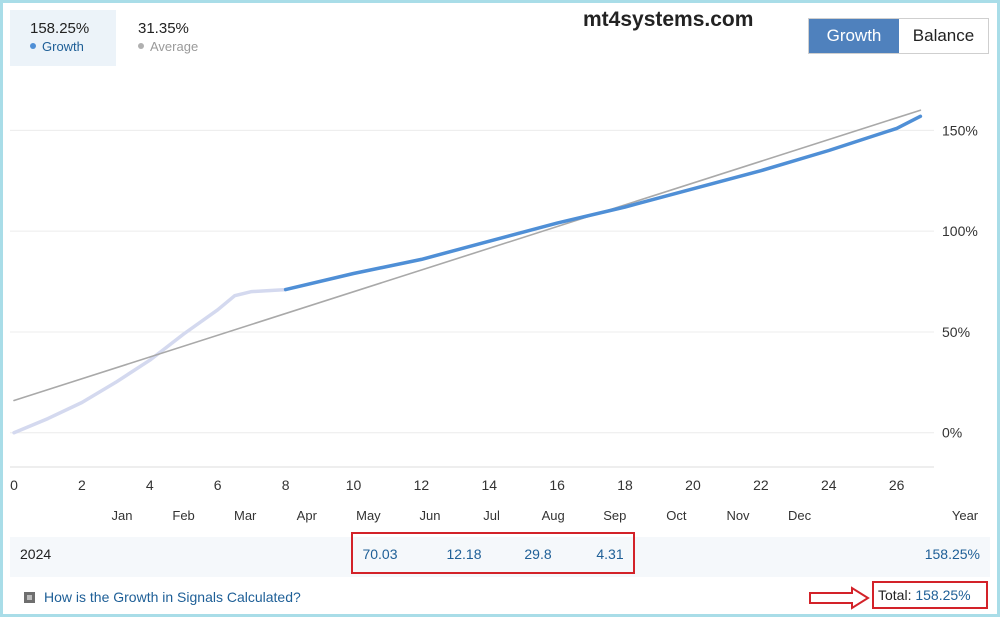 The image size is (1000, 617). Describe the element at coordinates (854, 36) in the screenshot. I see `growth-toggle-button: Growth` at that location.